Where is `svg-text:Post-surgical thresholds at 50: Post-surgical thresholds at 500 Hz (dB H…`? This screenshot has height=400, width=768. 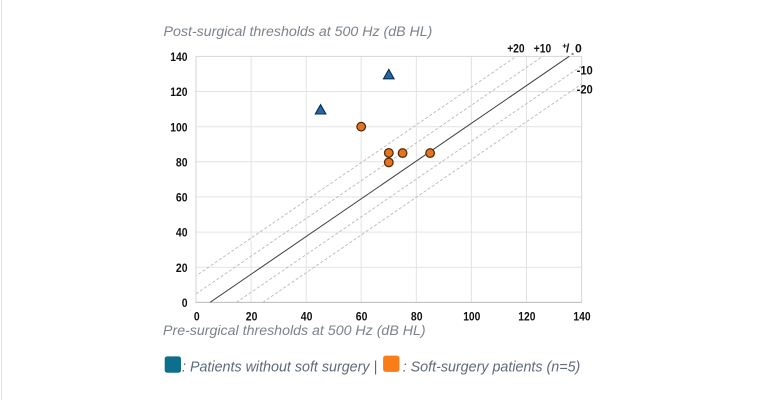
svg-text:Post-surgical thresholds at 50: Post-surgical thresholds at 500 Hz (dB H… is located at coordinates (298, 32).